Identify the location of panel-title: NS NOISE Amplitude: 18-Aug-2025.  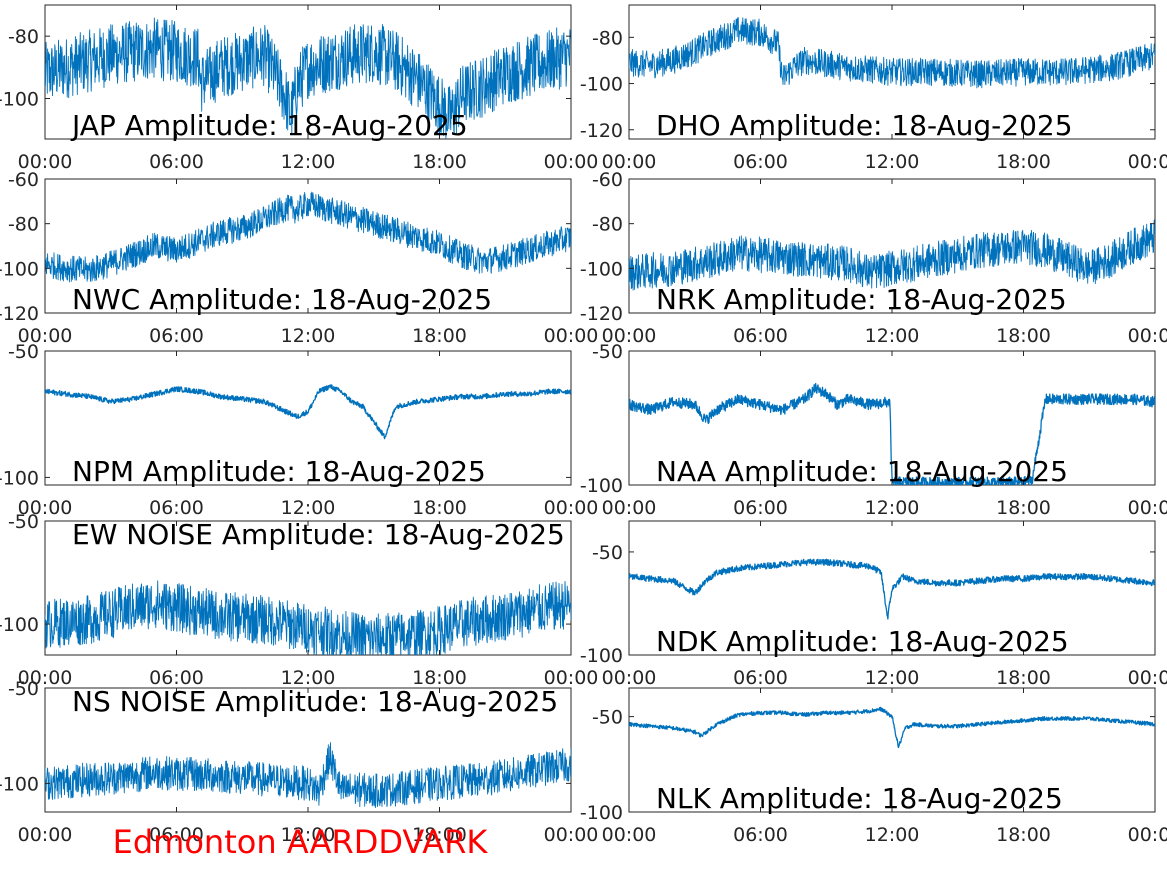
(315, 701).